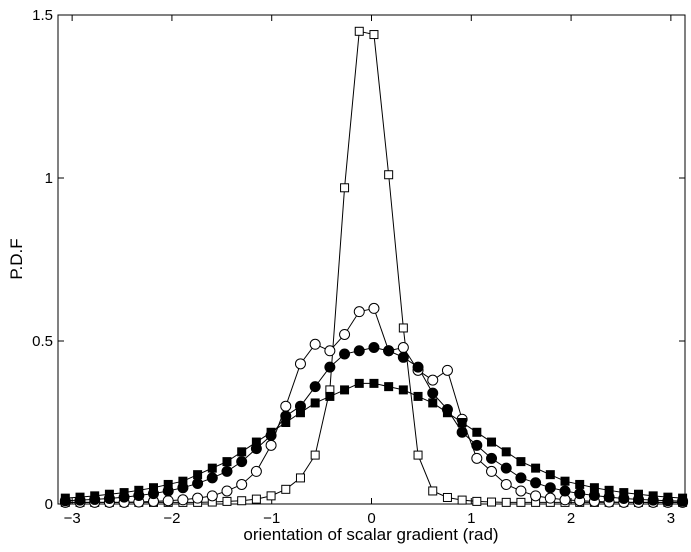  I want to click on x-tick-label: −1, so click(271, 518).